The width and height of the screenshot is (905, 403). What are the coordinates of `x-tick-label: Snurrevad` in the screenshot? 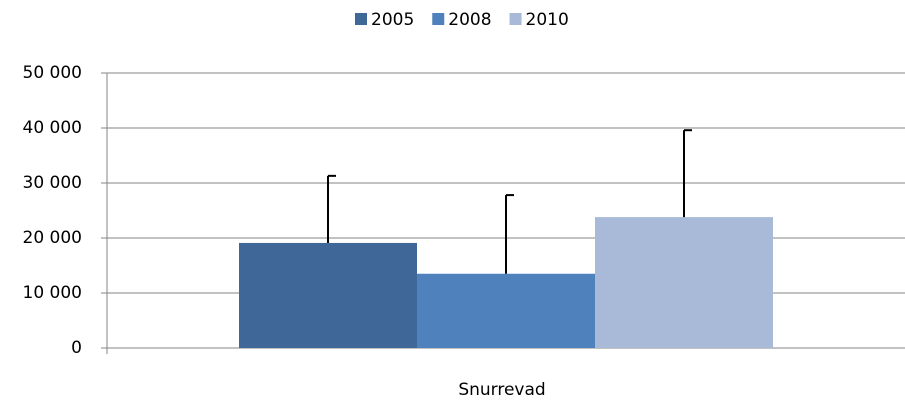 It's located at (501, 390).